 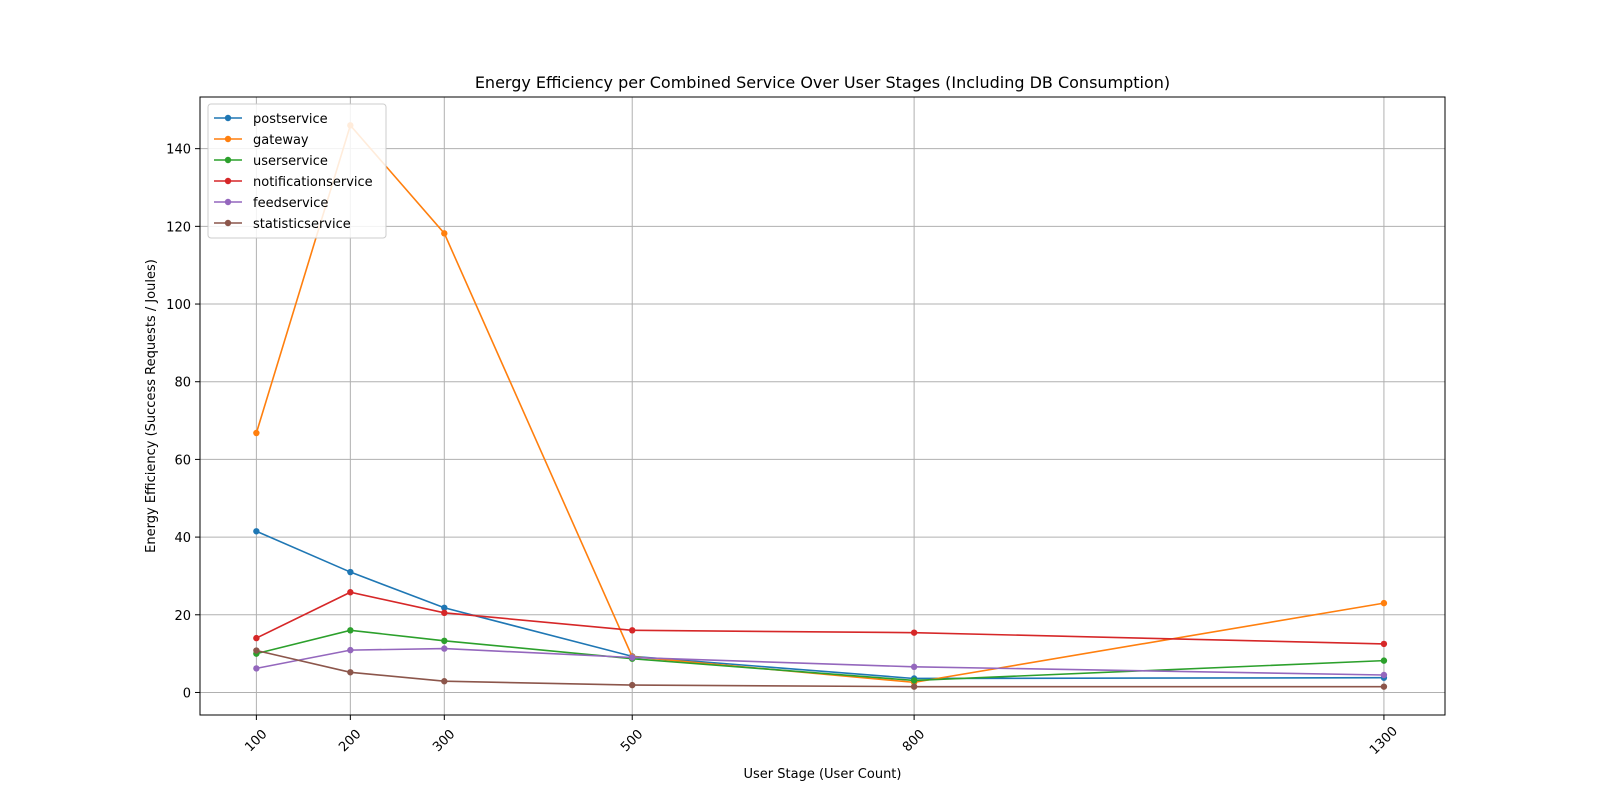 What do you see at coordinates (182, 616) in the screenshot?
I see `y-tick-label: 20` at bounding box center [182, 616].